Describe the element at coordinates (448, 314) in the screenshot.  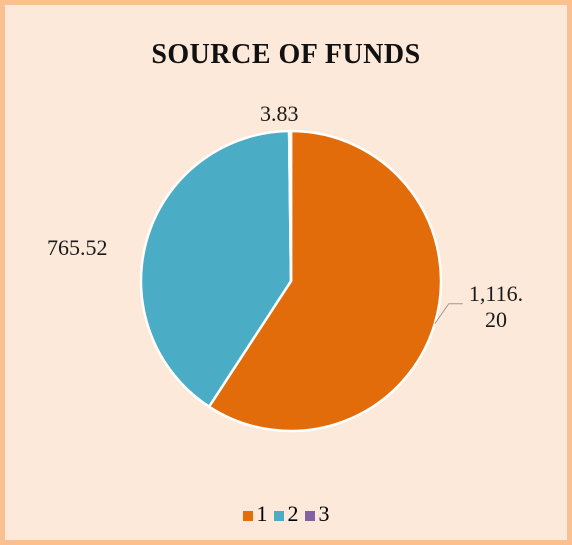
I see `leader-line` at that location.